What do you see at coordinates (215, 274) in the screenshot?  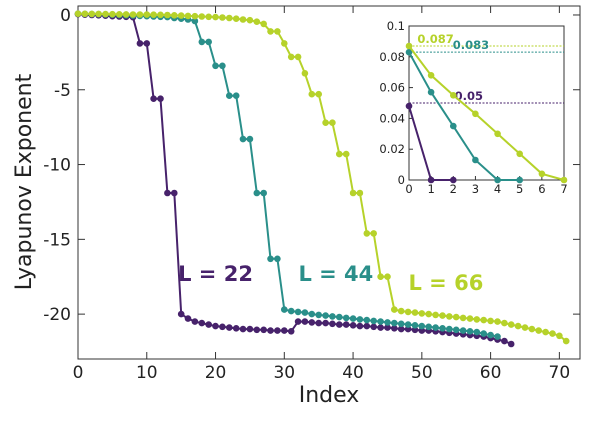 I see `series-label: L = 22` at bounding box center [215, 274].